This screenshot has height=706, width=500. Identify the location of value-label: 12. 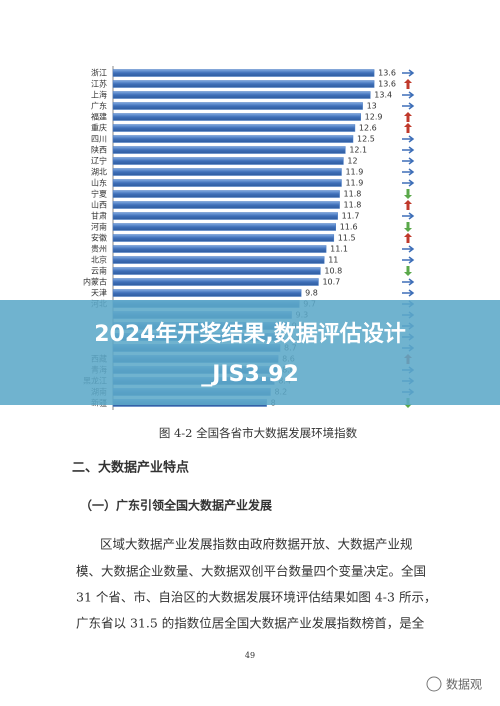
(352, 161).